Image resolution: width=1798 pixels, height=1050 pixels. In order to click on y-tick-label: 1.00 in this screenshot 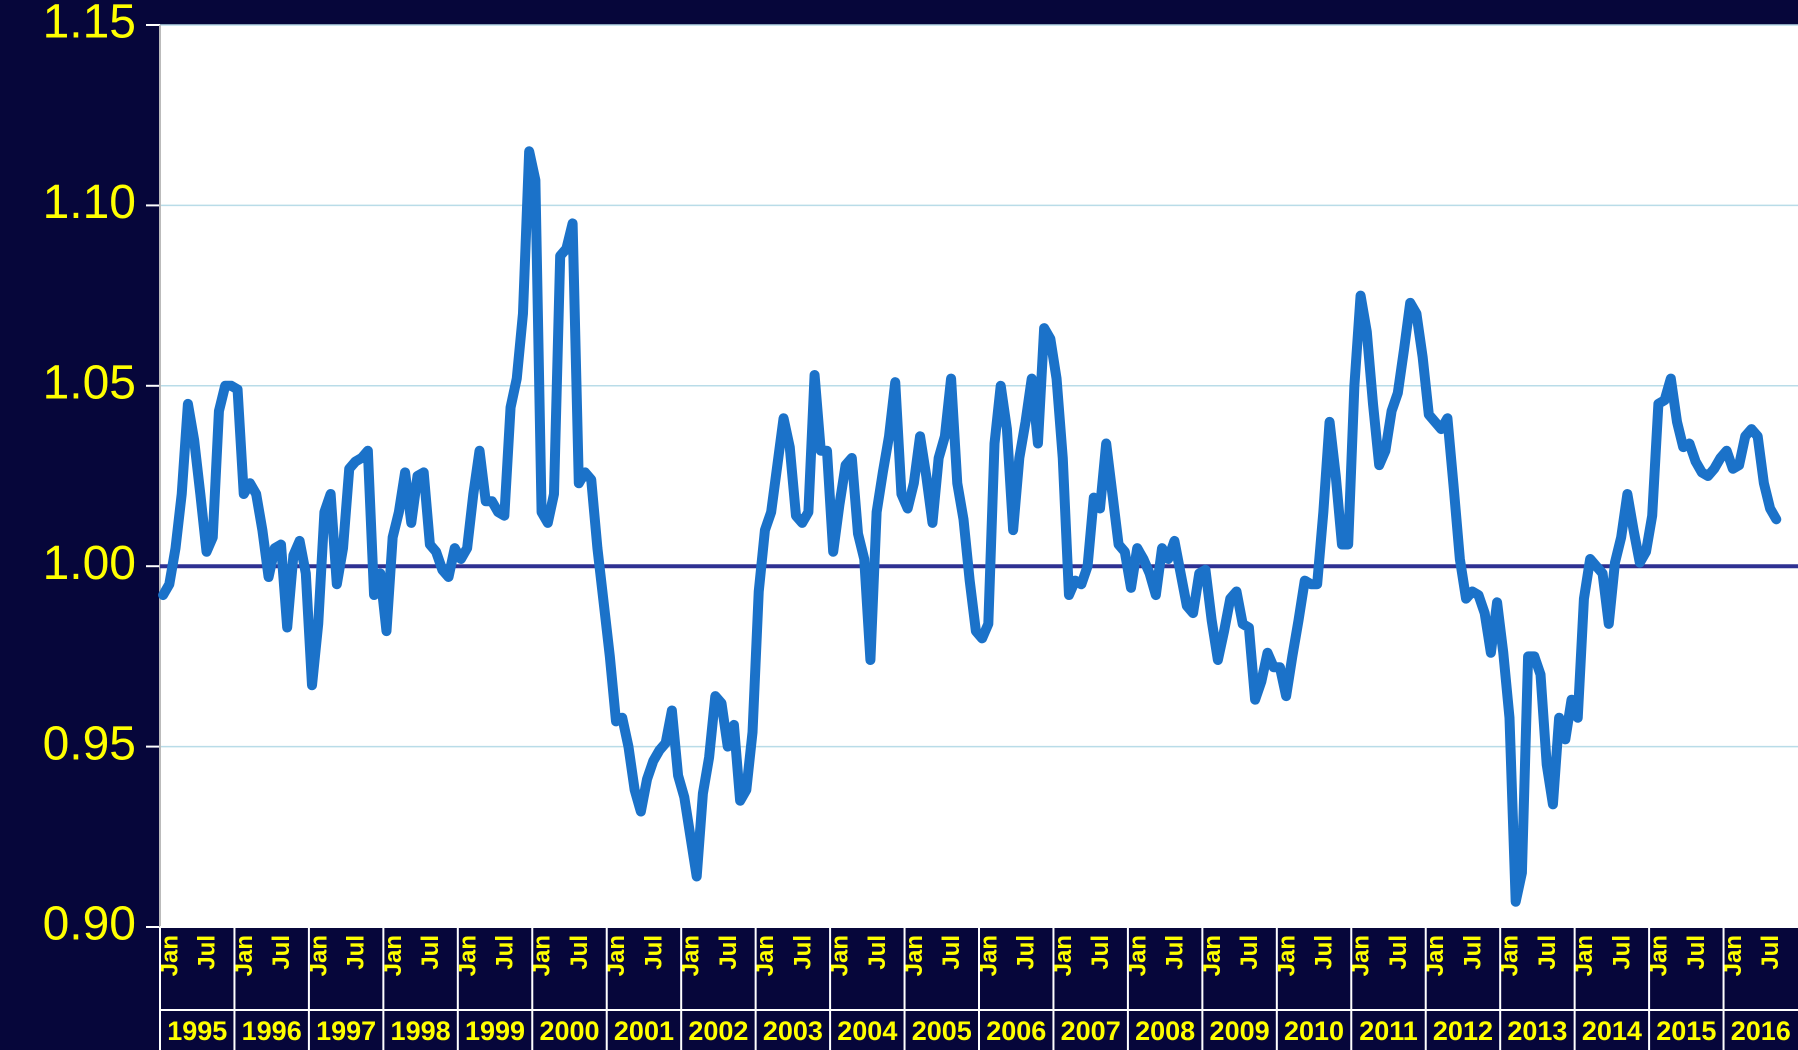, I will do `click(89, 563)`.